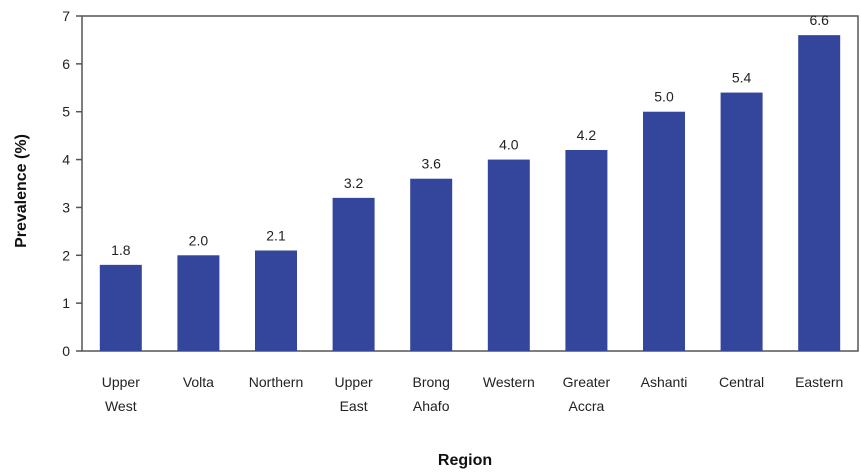  Describe the element at coordinates (199, 240) in the screenshot. I see `data-label: 2.0` at that location.